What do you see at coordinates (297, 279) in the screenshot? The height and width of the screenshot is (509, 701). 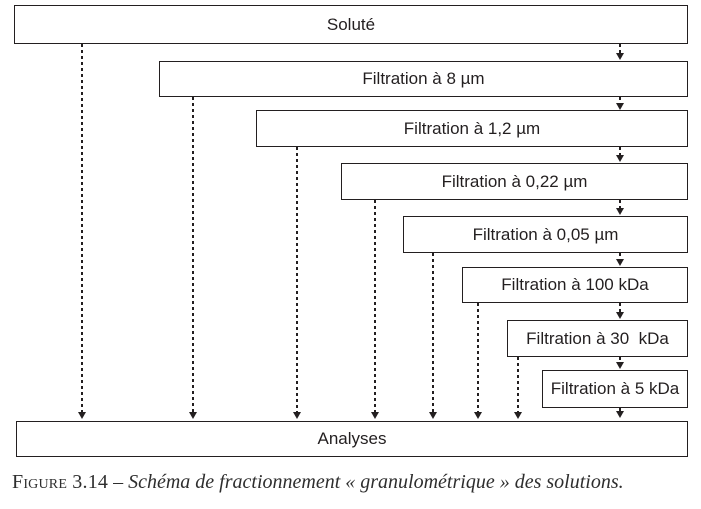 I see `connector-1-2um-to-analyses` at bounding box center [297, 279].